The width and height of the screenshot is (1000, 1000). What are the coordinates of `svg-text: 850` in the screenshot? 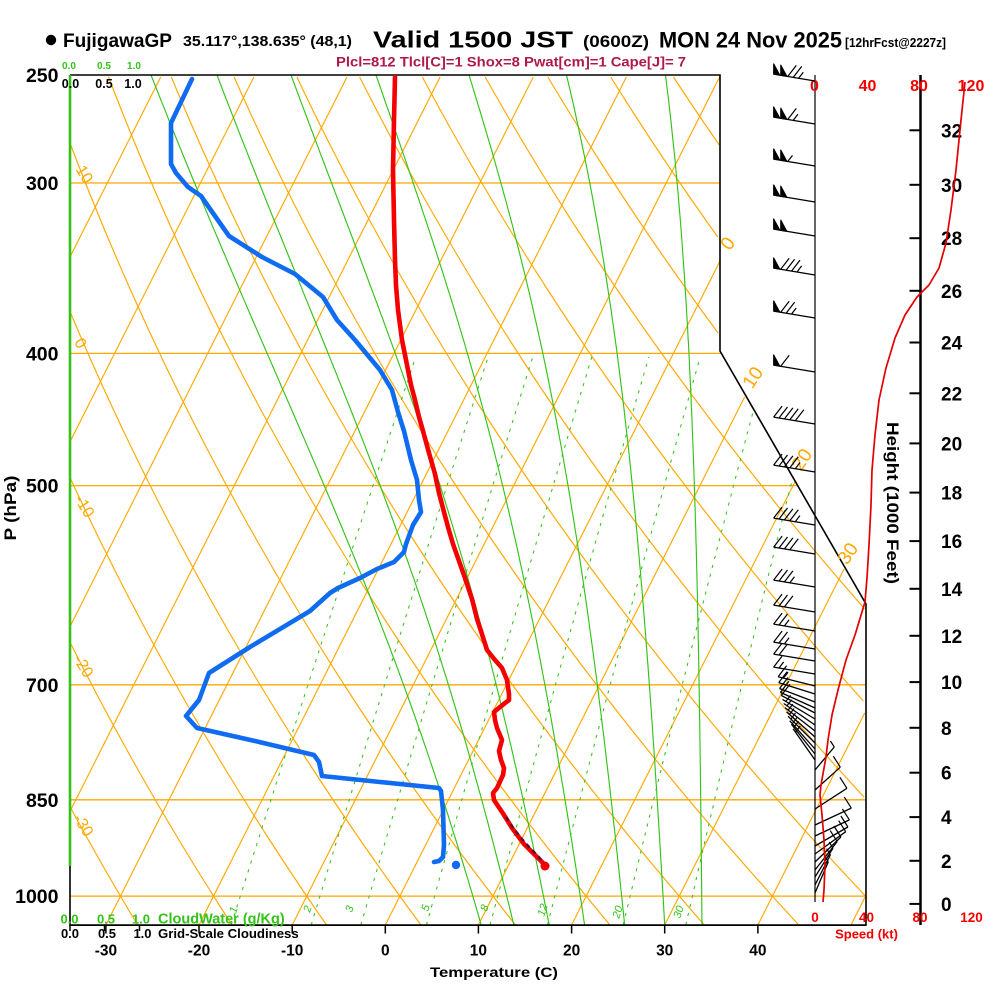 It's located at (42, 801).